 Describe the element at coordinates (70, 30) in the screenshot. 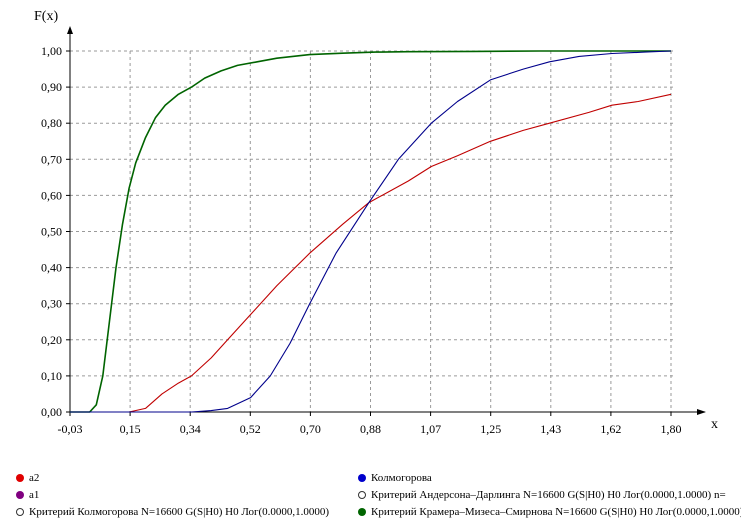

I see `y-axis-arrow` at that location.